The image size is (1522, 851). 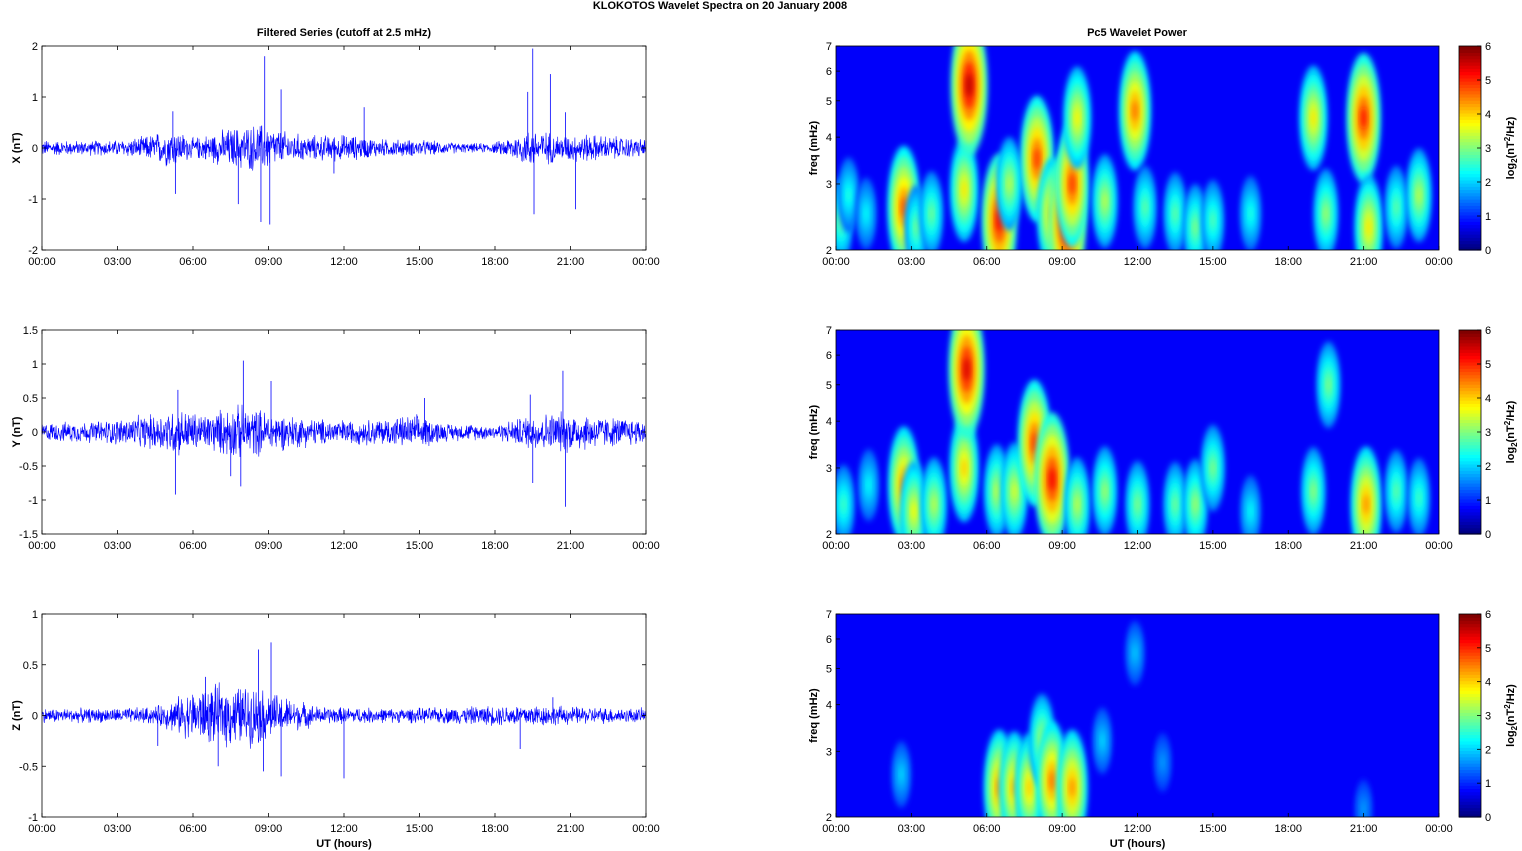 What do you see at coordinates (495, 546) in the screenshot?
I see `x-tick-label: 18:00` at bounding box center [495, 546].